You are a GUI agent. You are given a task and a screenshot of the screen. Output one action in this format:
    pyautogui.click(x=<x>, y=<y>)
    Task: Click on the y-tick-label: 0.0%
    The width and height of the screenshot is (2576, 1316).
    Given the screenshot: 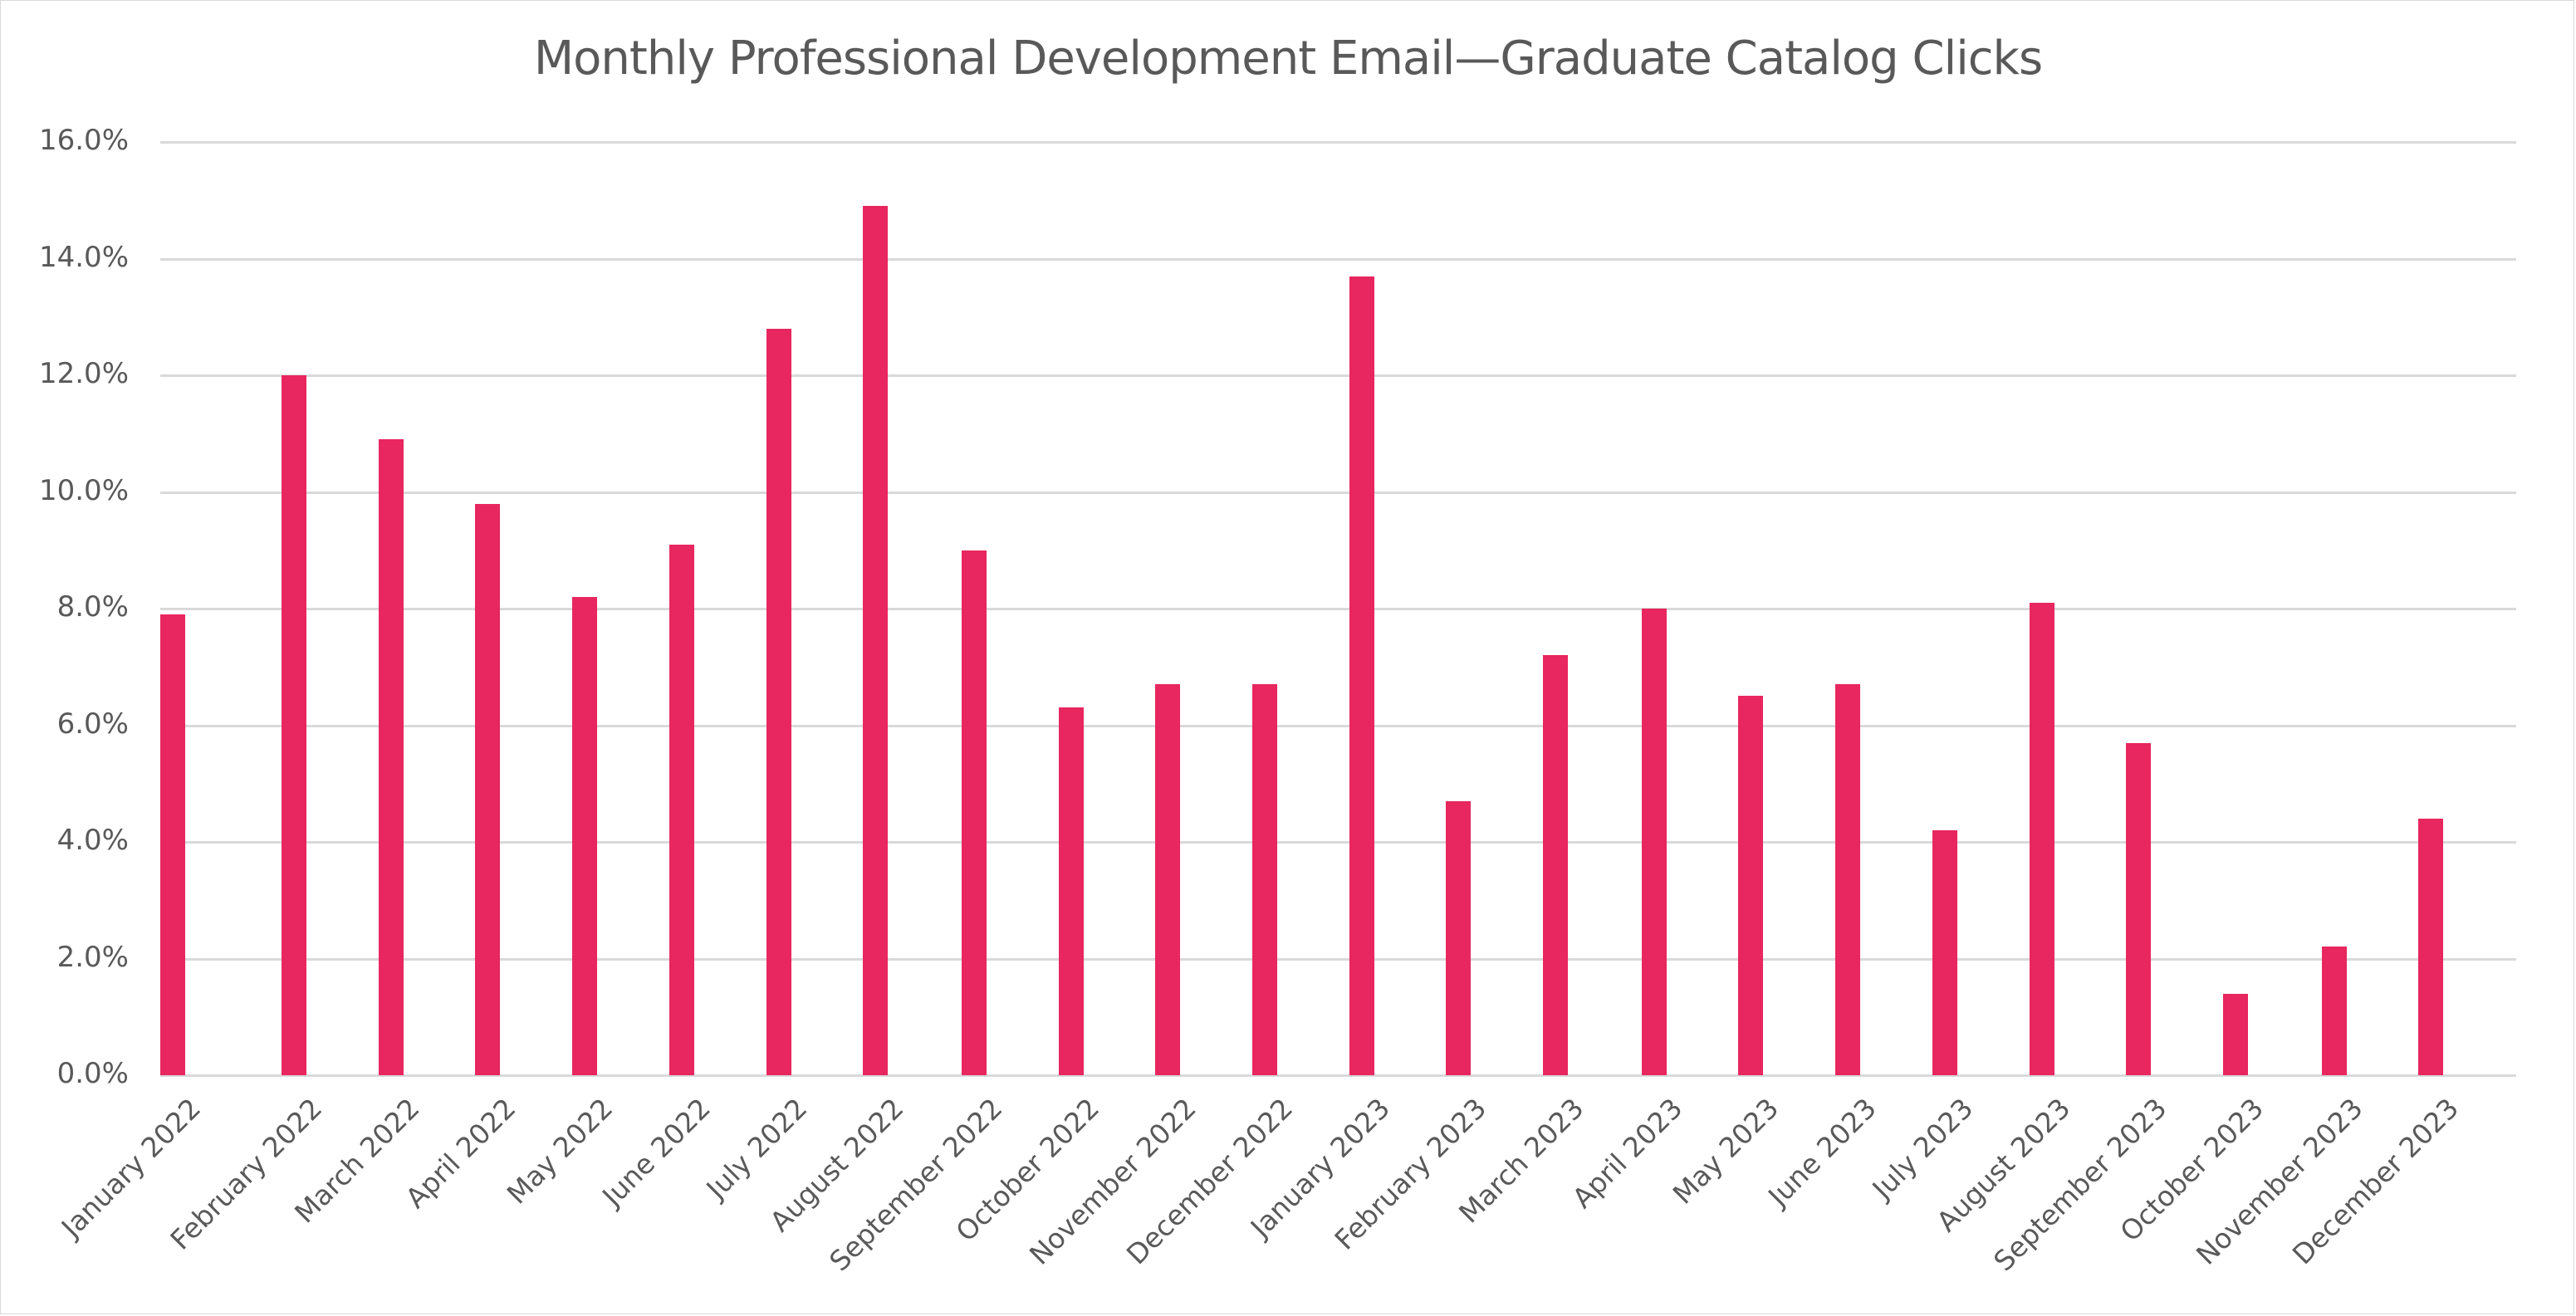 What is the action you would take?
    pyautogui.click(x=92, y=1073)
    